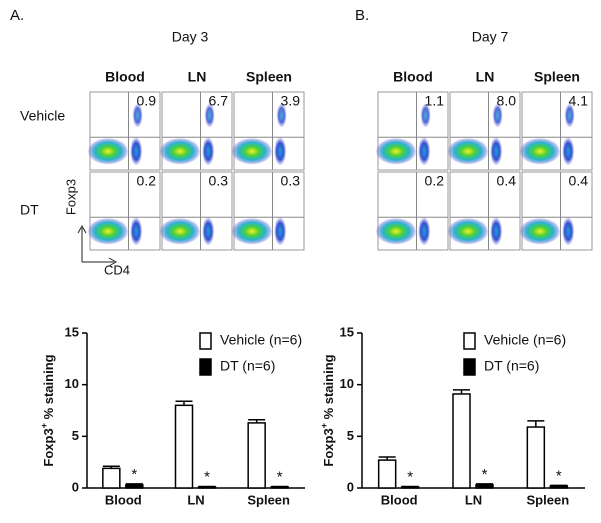 Image resolution: width=601 pixels, height=523 pixels. What do you see at coordinates (17, 15) in the screenshot?
I see `panel-label: A.` at bounding box center [17, 15].